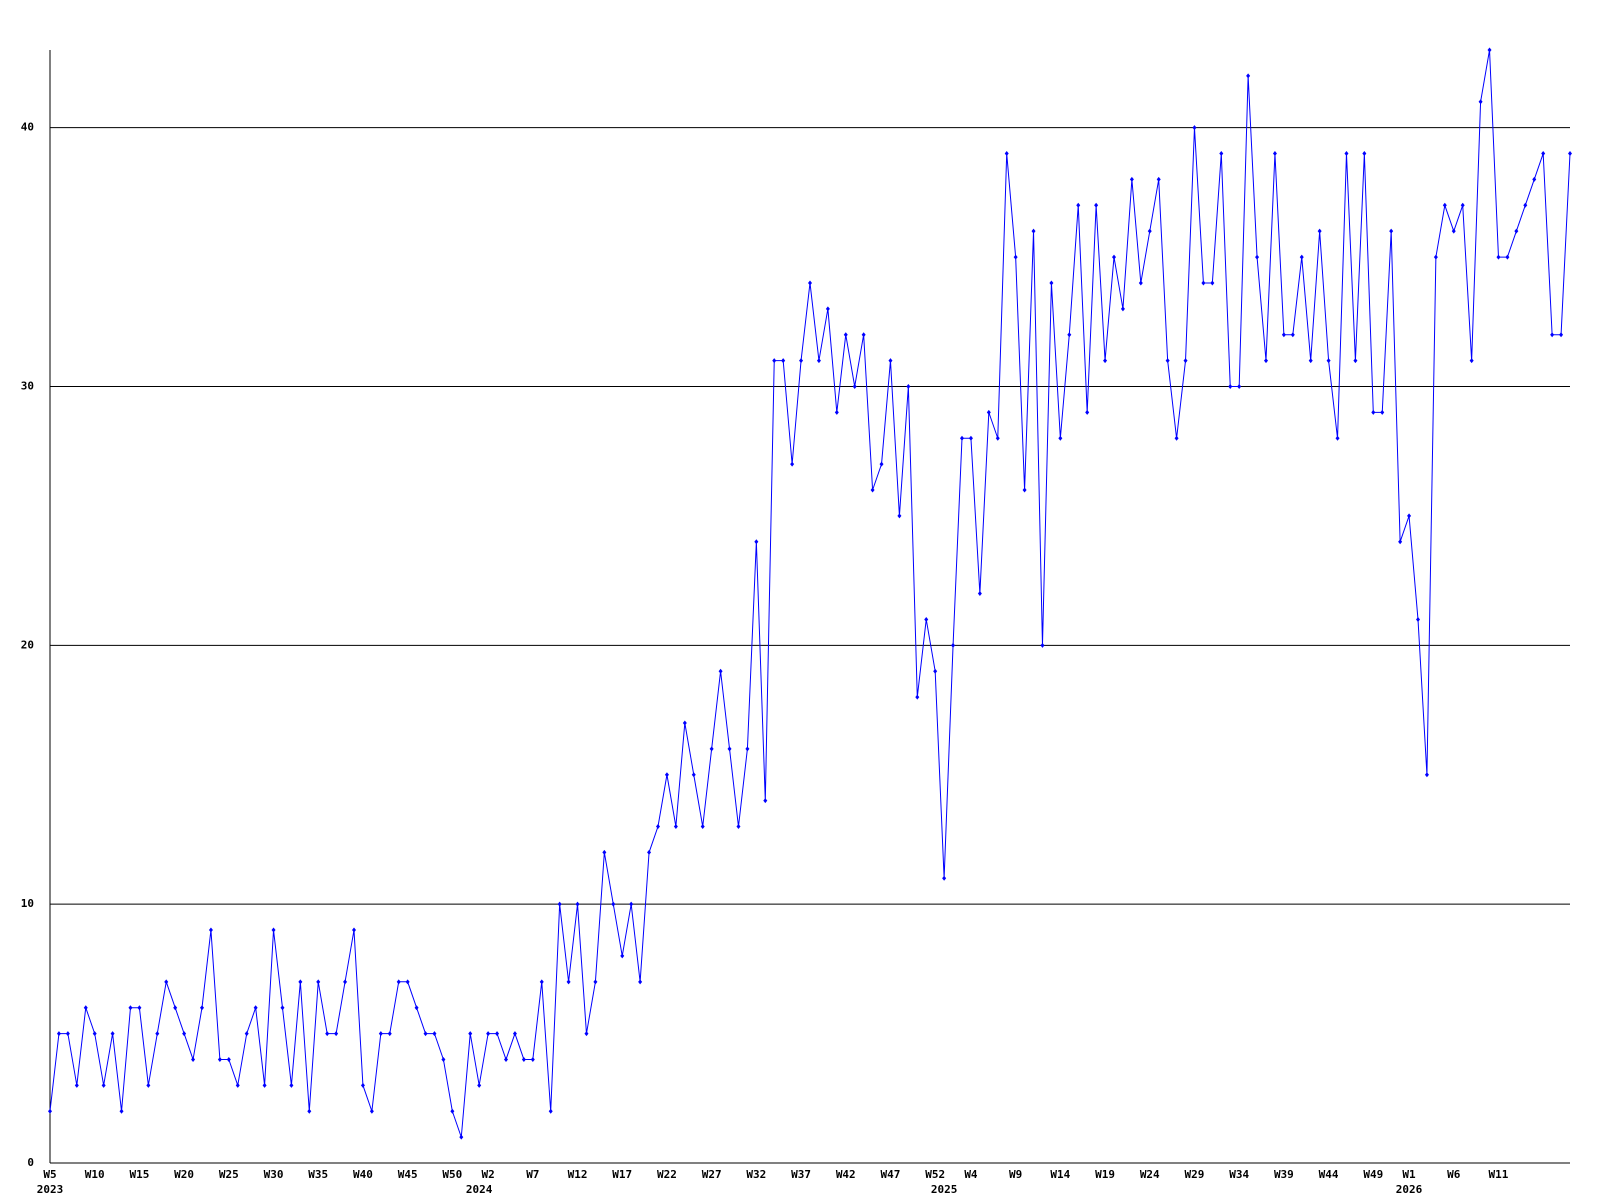  Describe the element at coordinates (712, 1174) in the screenshot. I see `x-tick-label: W27` at that location.